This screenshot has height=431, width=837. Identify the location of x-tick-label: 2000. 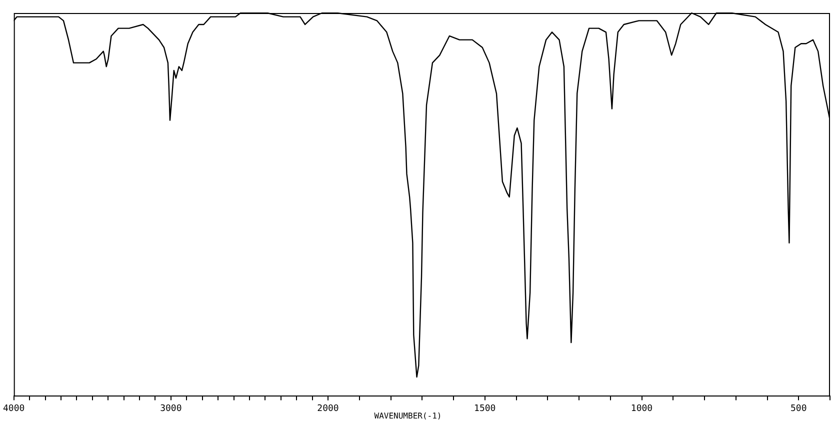
(328, 409).